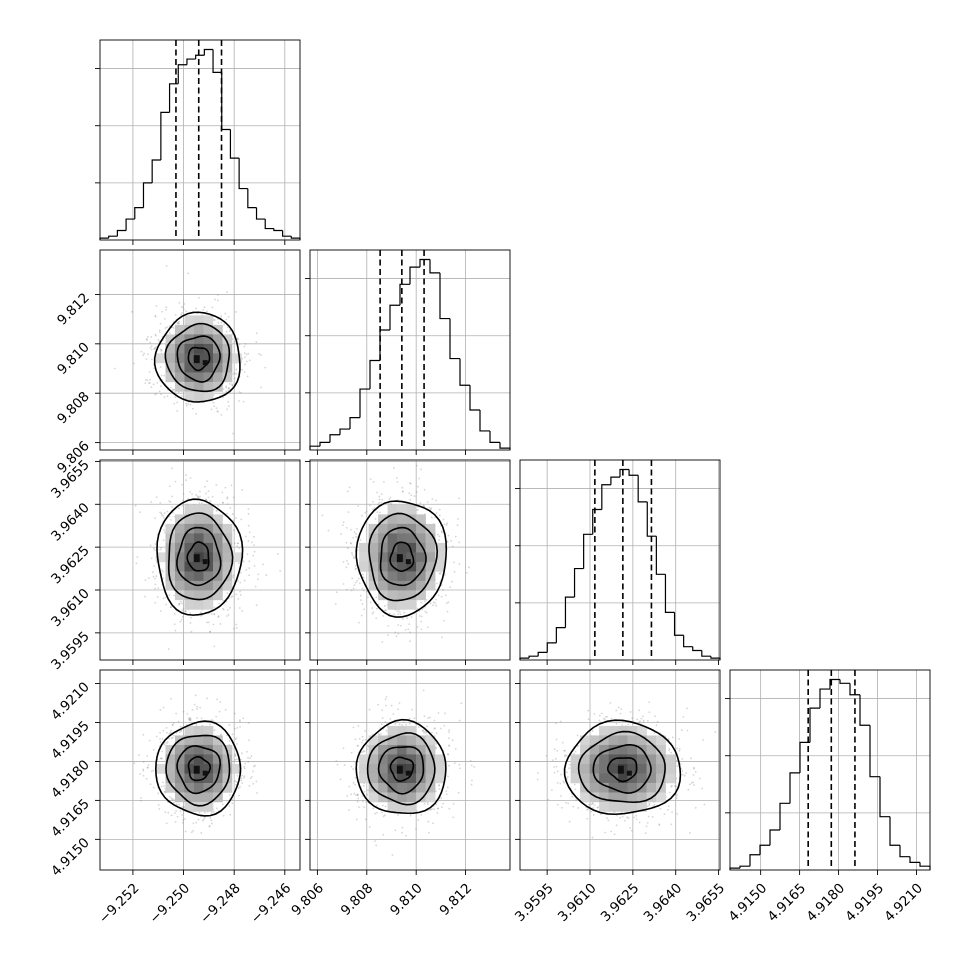 Image resolution: width=970 pixels, height=970 pixels. Describe the element at coordinates (410, 770) in the screenshot. I see `axes-frame` at that location.